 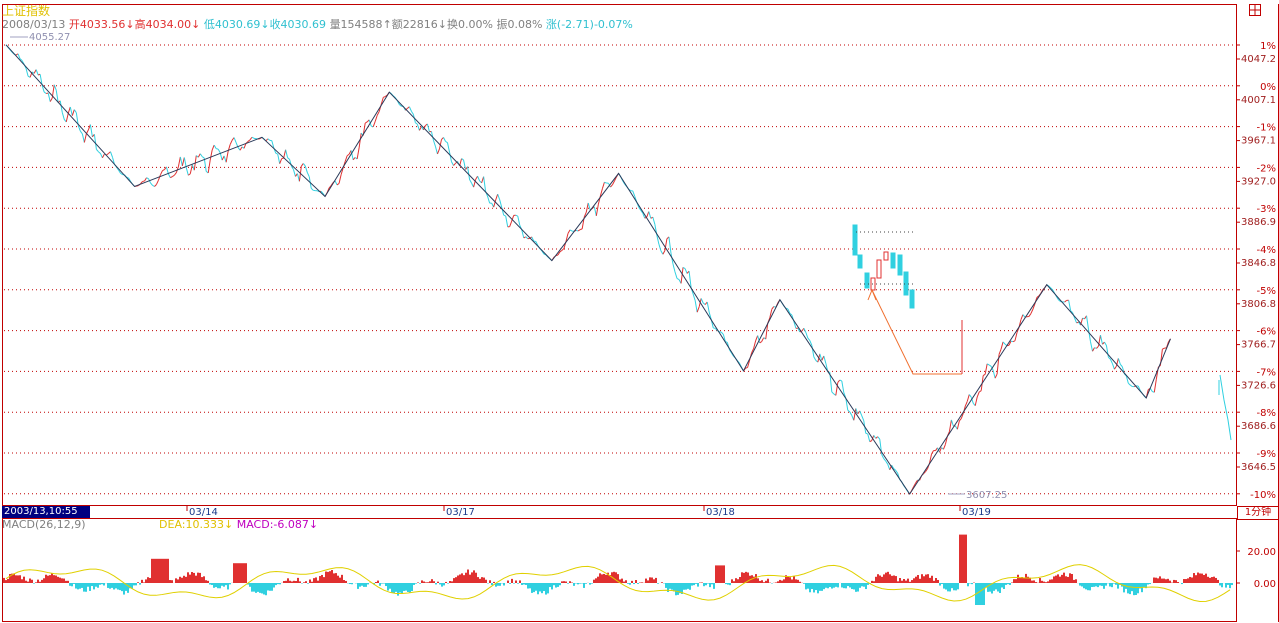 What do you see at coordinates (1266, 454) in the screenshot?
I see `pct-tick-label: -9%` at bounding box center [1266, 454].